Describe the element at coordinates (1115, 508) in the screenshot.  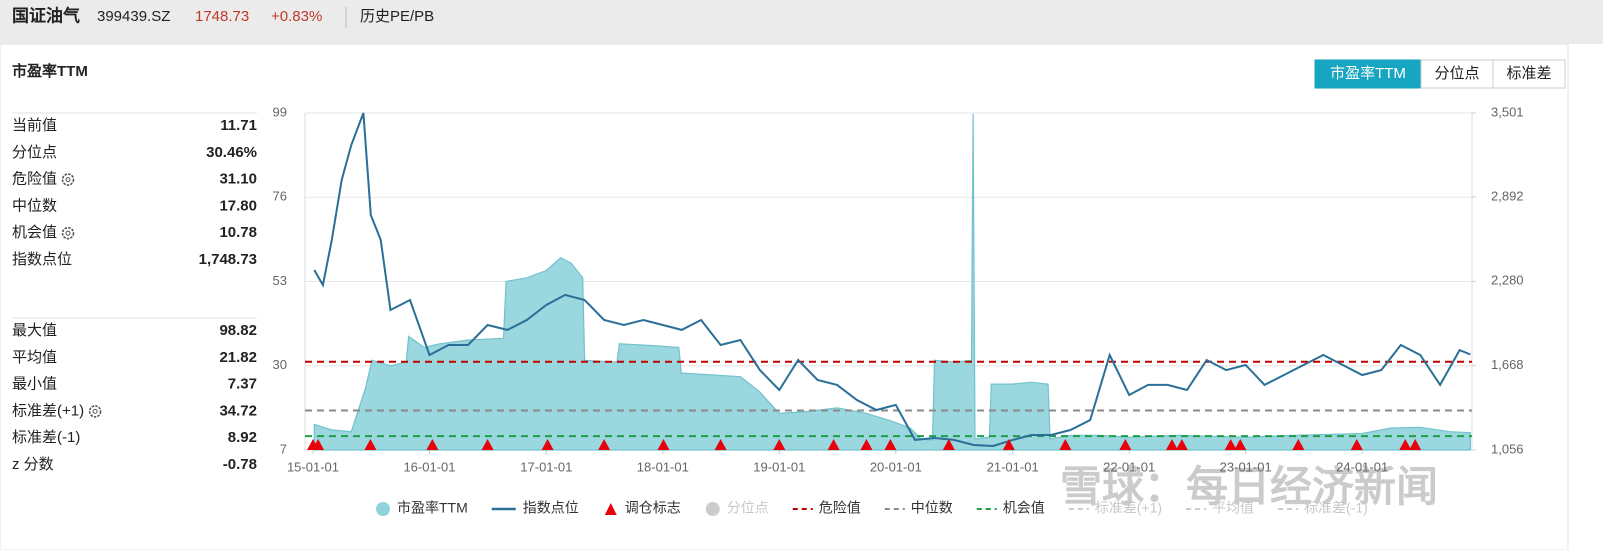
I see `legend-item: 标准差(+1)` at that location.